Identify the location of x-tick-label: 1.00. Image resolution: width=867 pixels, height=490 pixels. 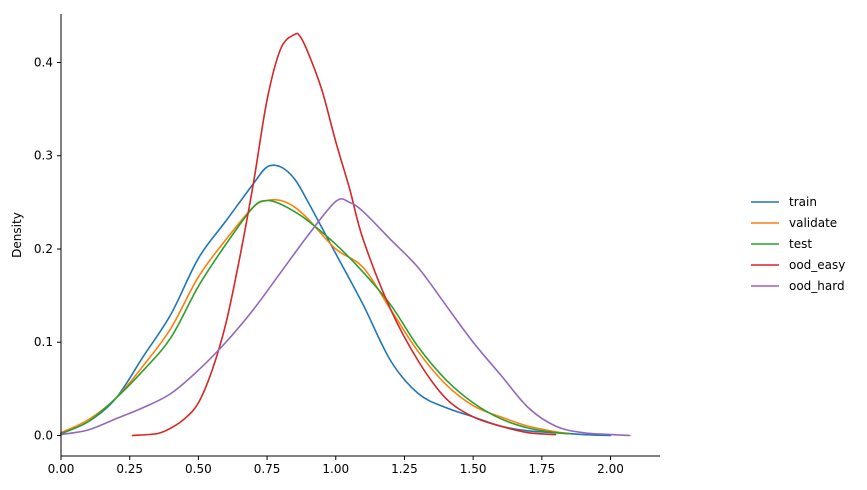
(335, 469).